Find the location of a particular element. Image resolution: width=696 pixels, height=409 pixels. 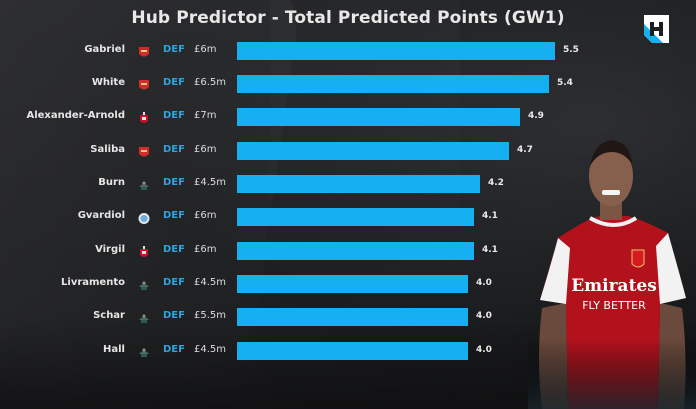

chart-row: Virgil DEF £6m 4.1 is located at coordinates (348, 251).